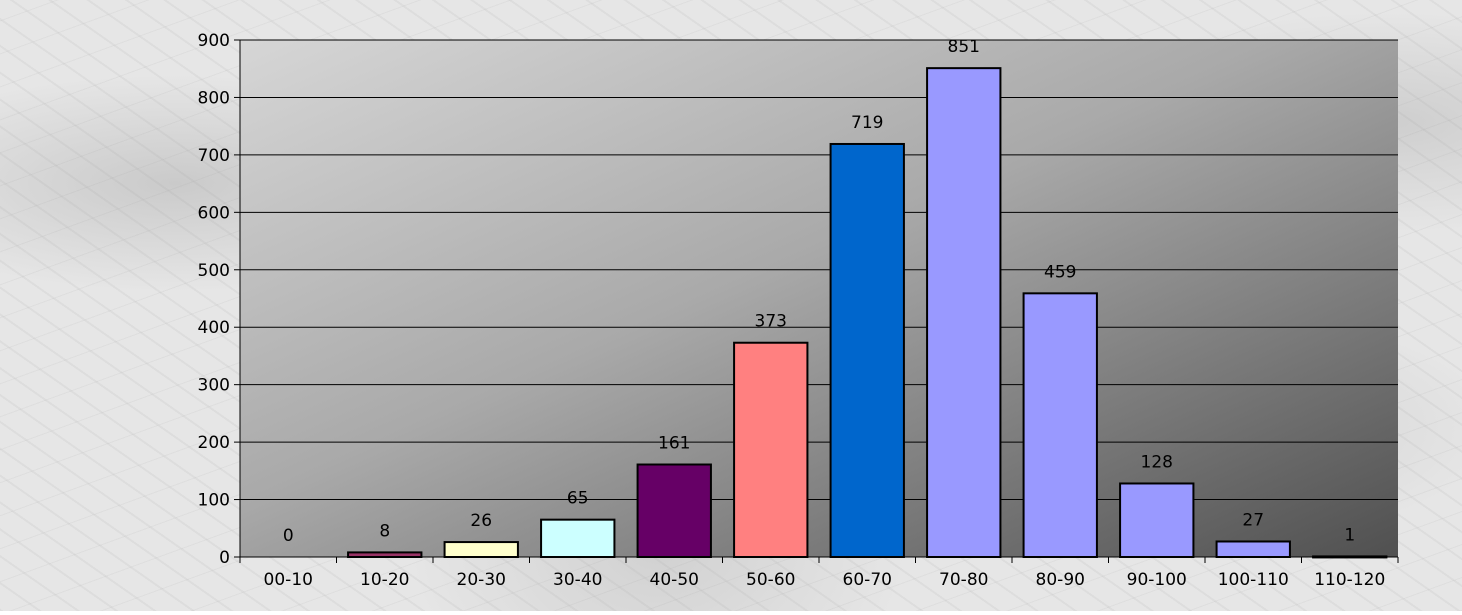 This screenshot has width=1462, height=615. What do you see at coordinates (771, 322) in the screenshot?
I see `data-label: 373` at bounding box center [771, 322].